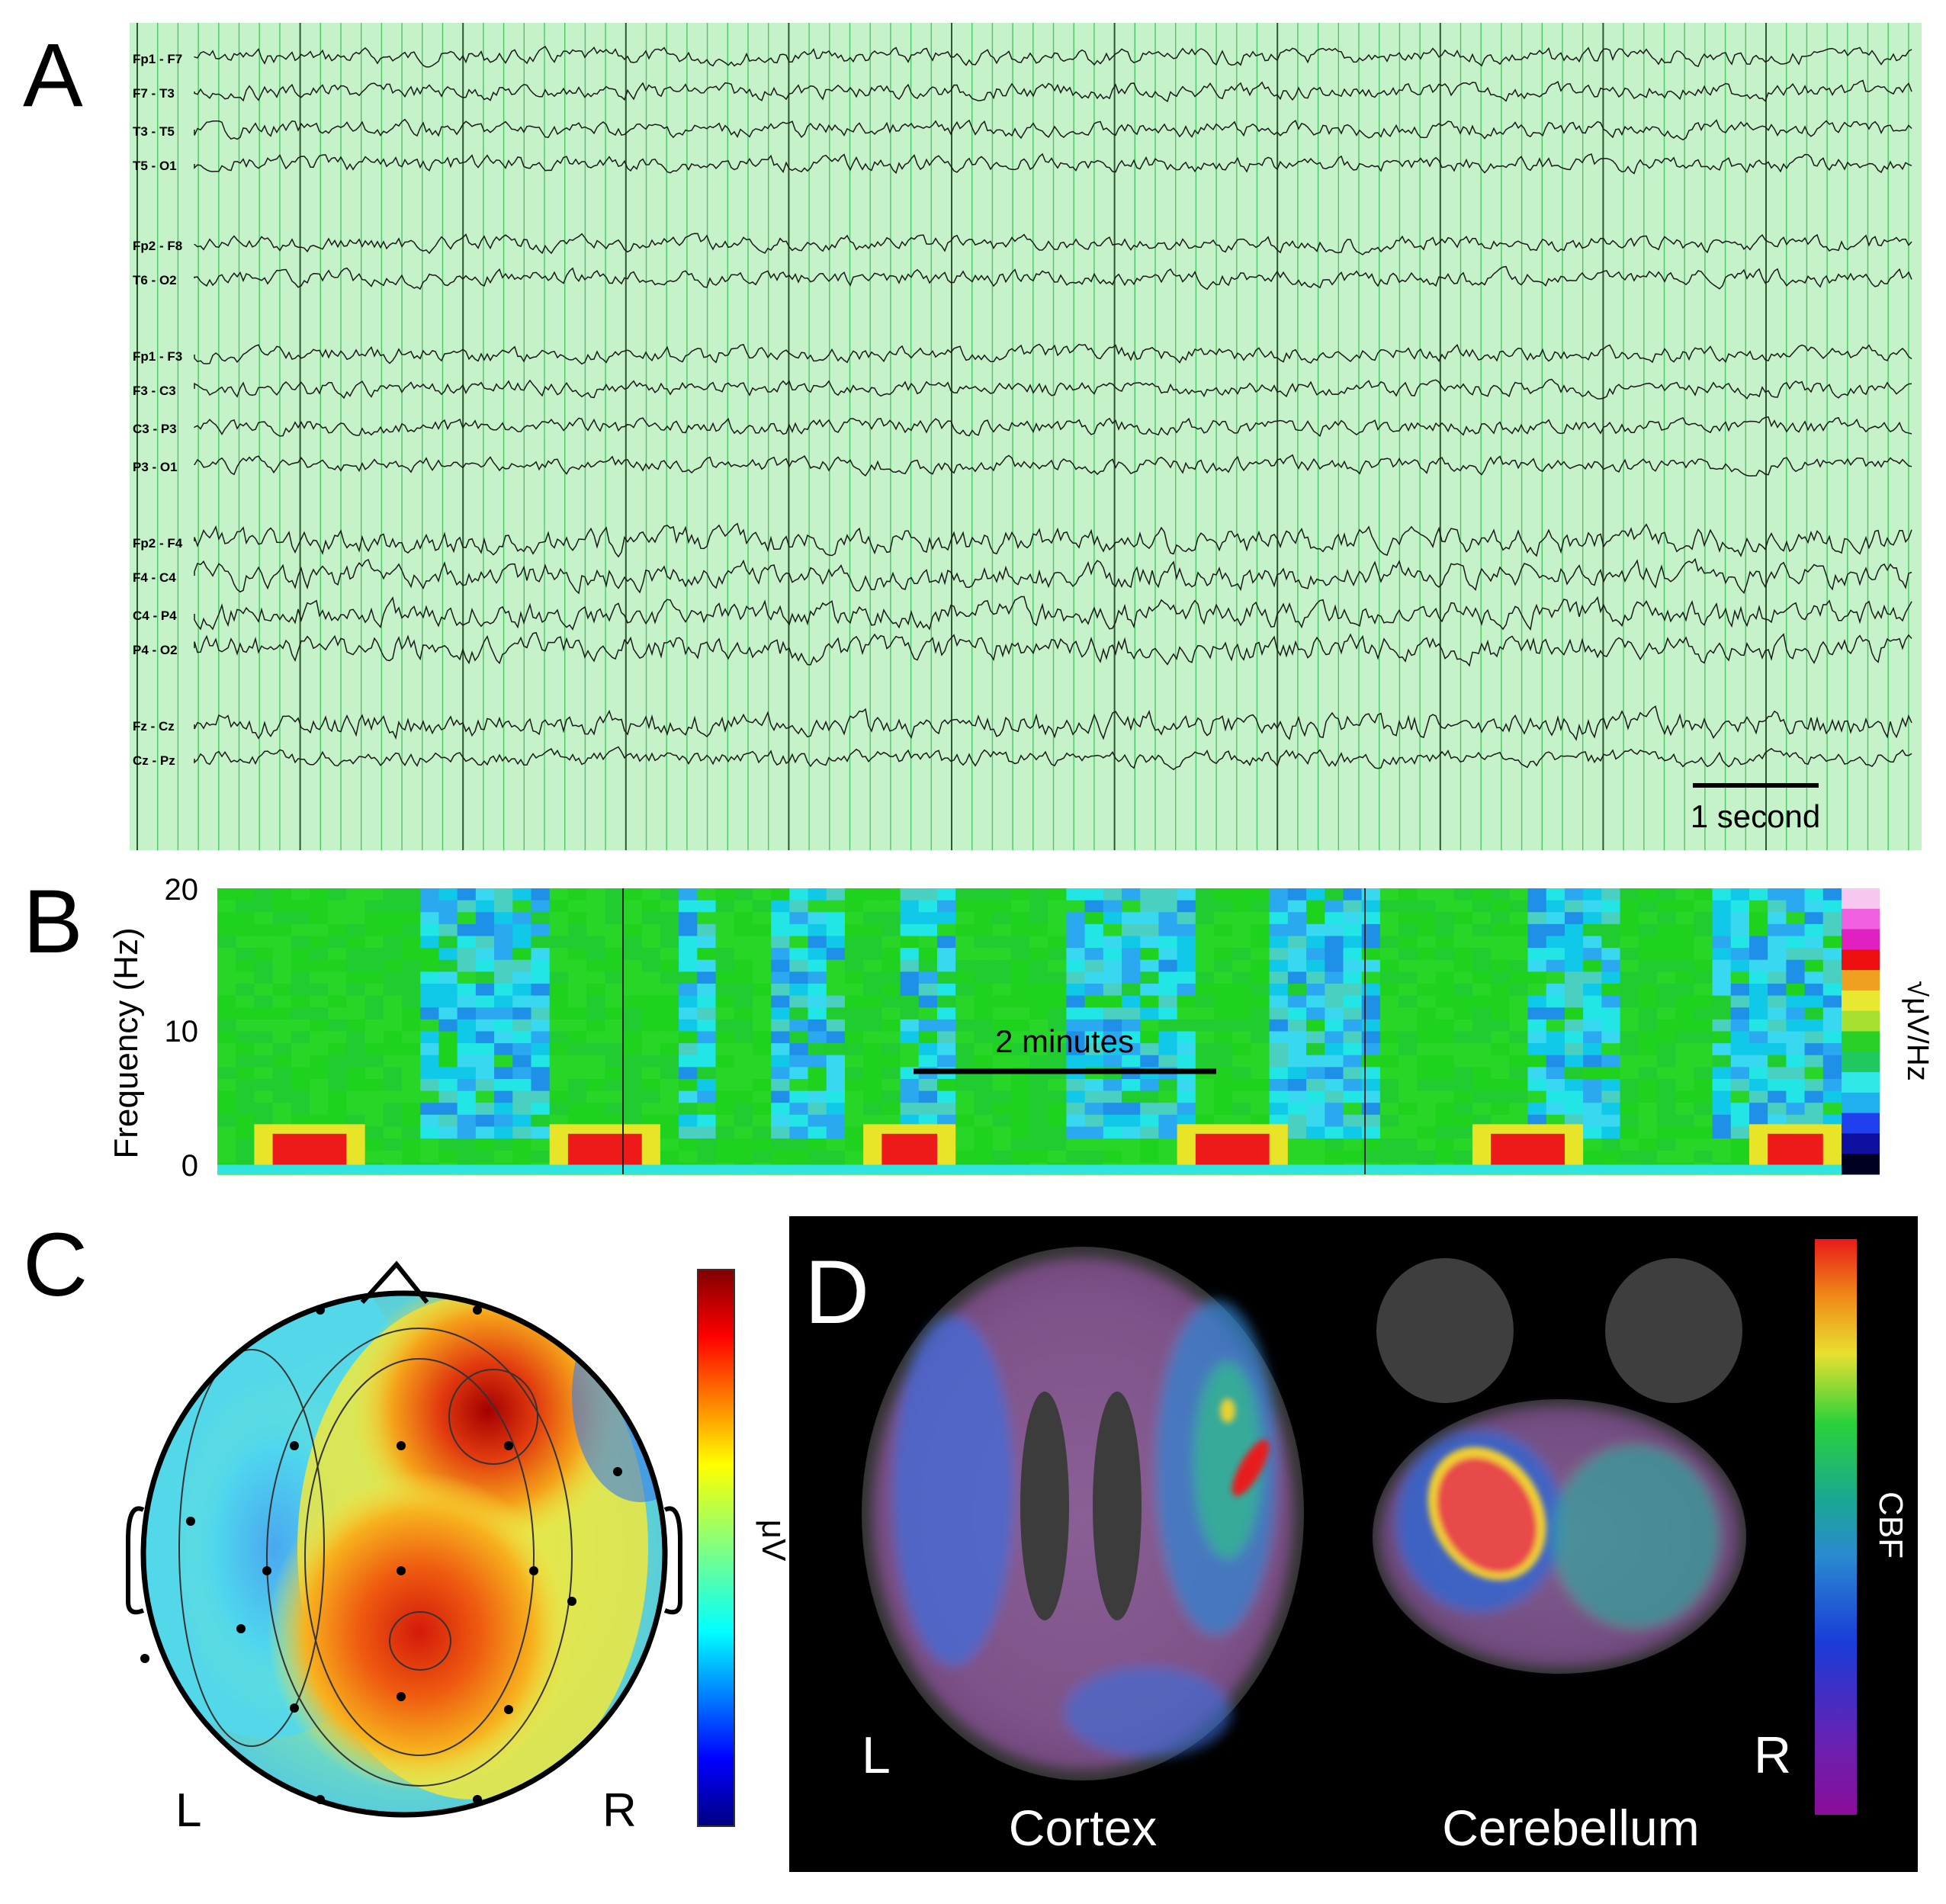 The image size is (1946, 1904). What do you see at coordinates (716, 1548) in the screenshot?
I see `topomap-colorbar` at bounding box center [716, 1548].